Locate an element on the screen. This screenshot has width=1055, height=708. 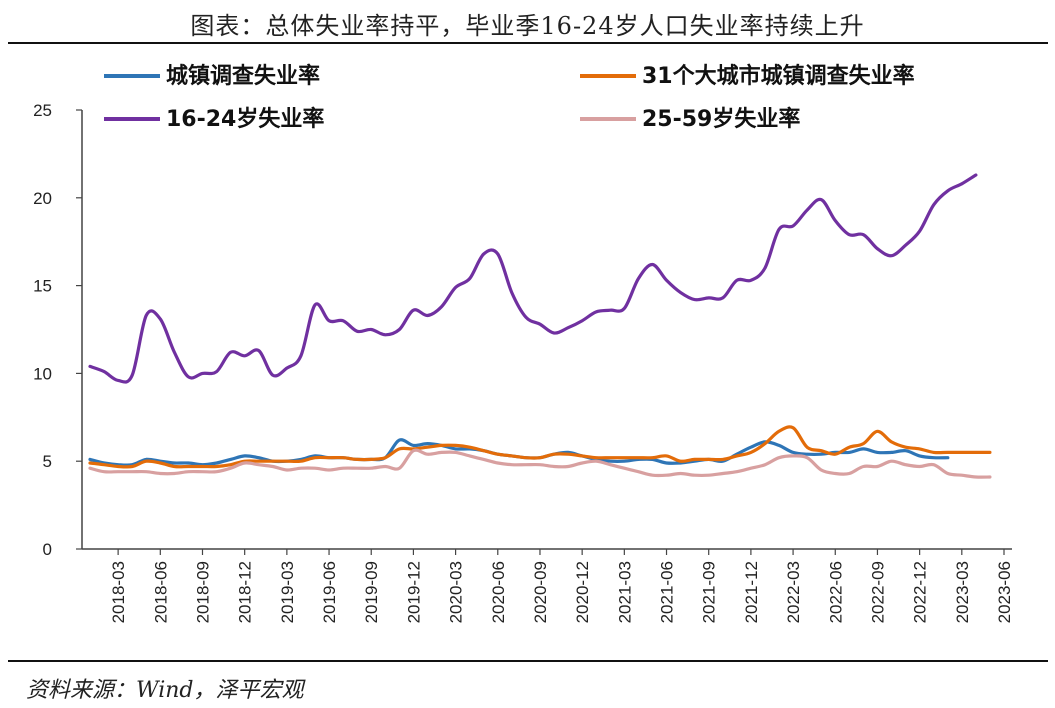
legend-label-big31-rate: 31个大城市城镇调查失业率 is located at coordinates (778, 76).